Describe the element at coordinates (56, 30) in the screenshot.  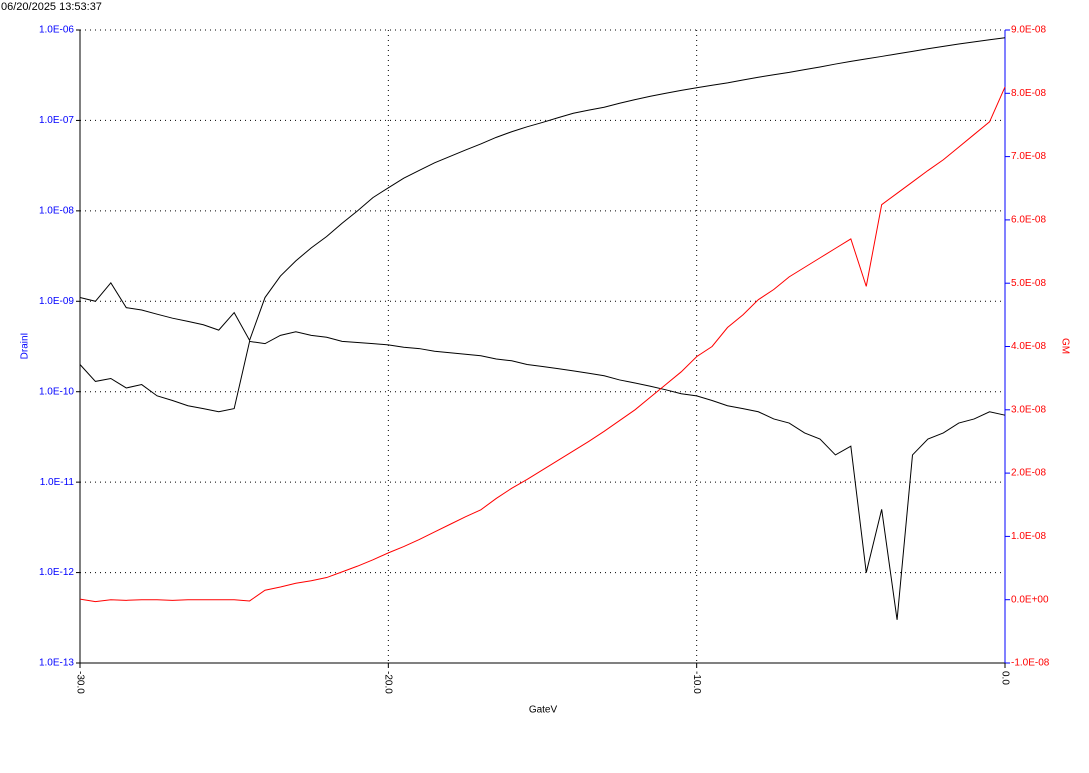
I see `y-tick-label: 1.0E-06` at that location.